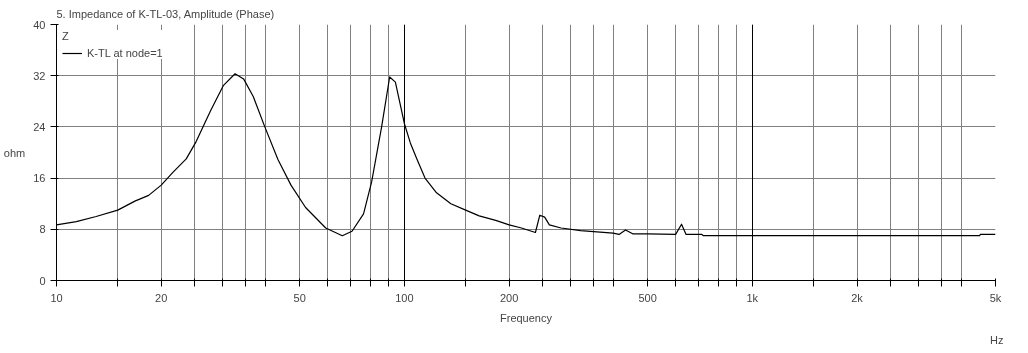  Describe the element at coordinates (995, 297) in the screenshot. I see `x-tick-label: 5k` at that location.